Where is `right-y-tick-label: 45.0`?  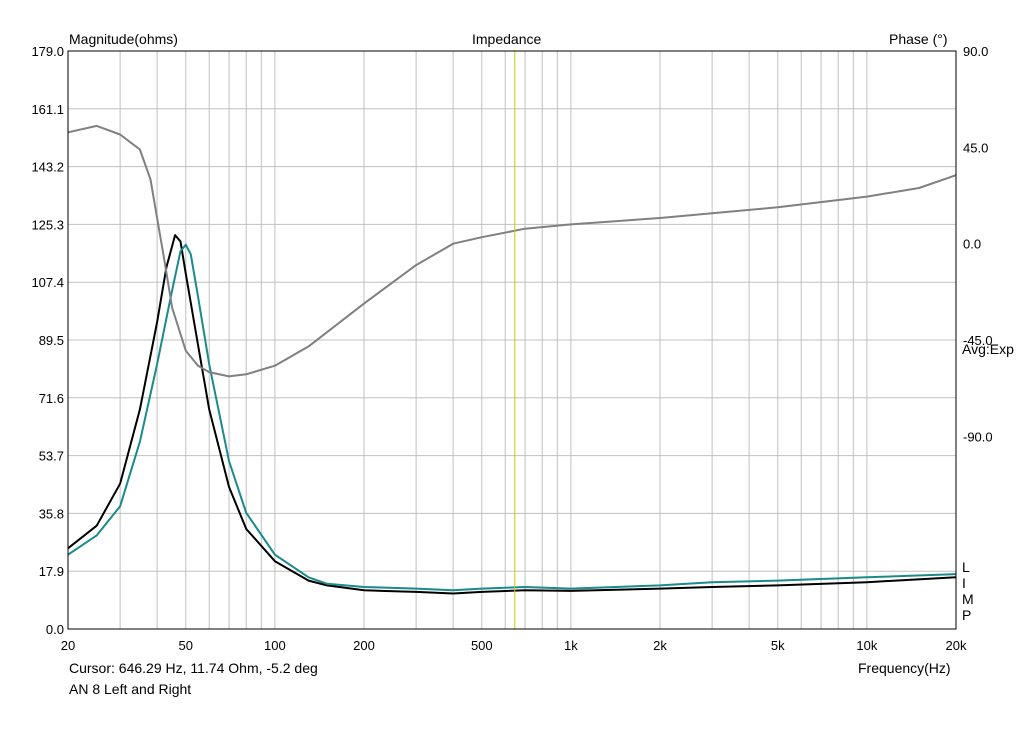
right-y-tick-label: 45.0 is located at coordinates (975, 147).